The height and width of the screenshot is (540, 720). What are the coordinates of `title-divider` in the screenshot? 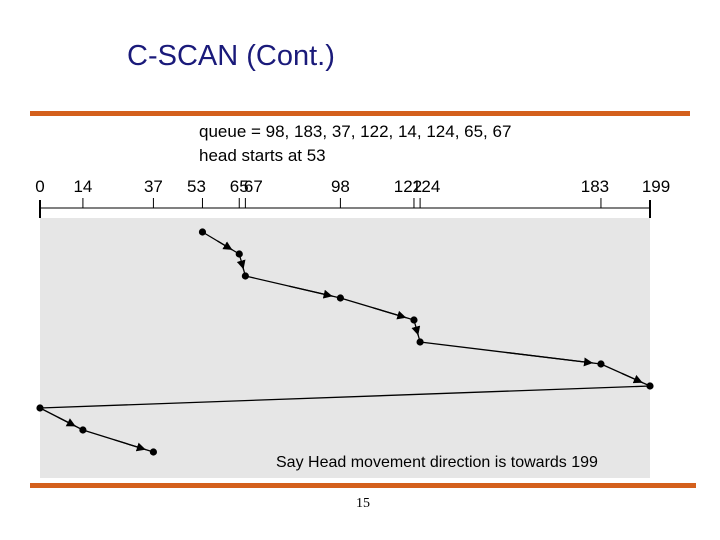 It's located at (360, 113).